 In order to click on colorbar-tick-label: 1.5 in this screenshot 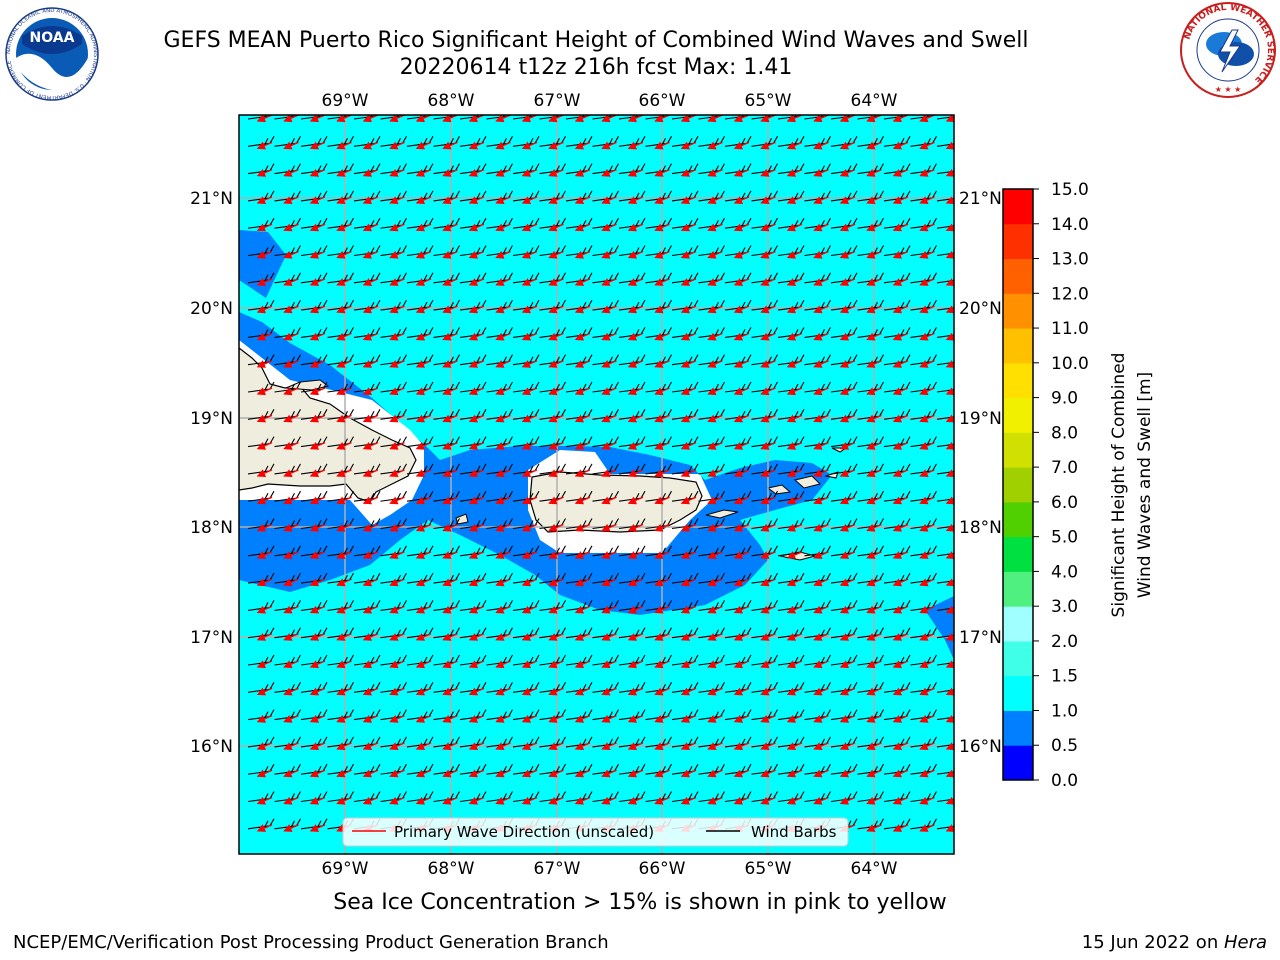, I will do `click(1064, 677)`.